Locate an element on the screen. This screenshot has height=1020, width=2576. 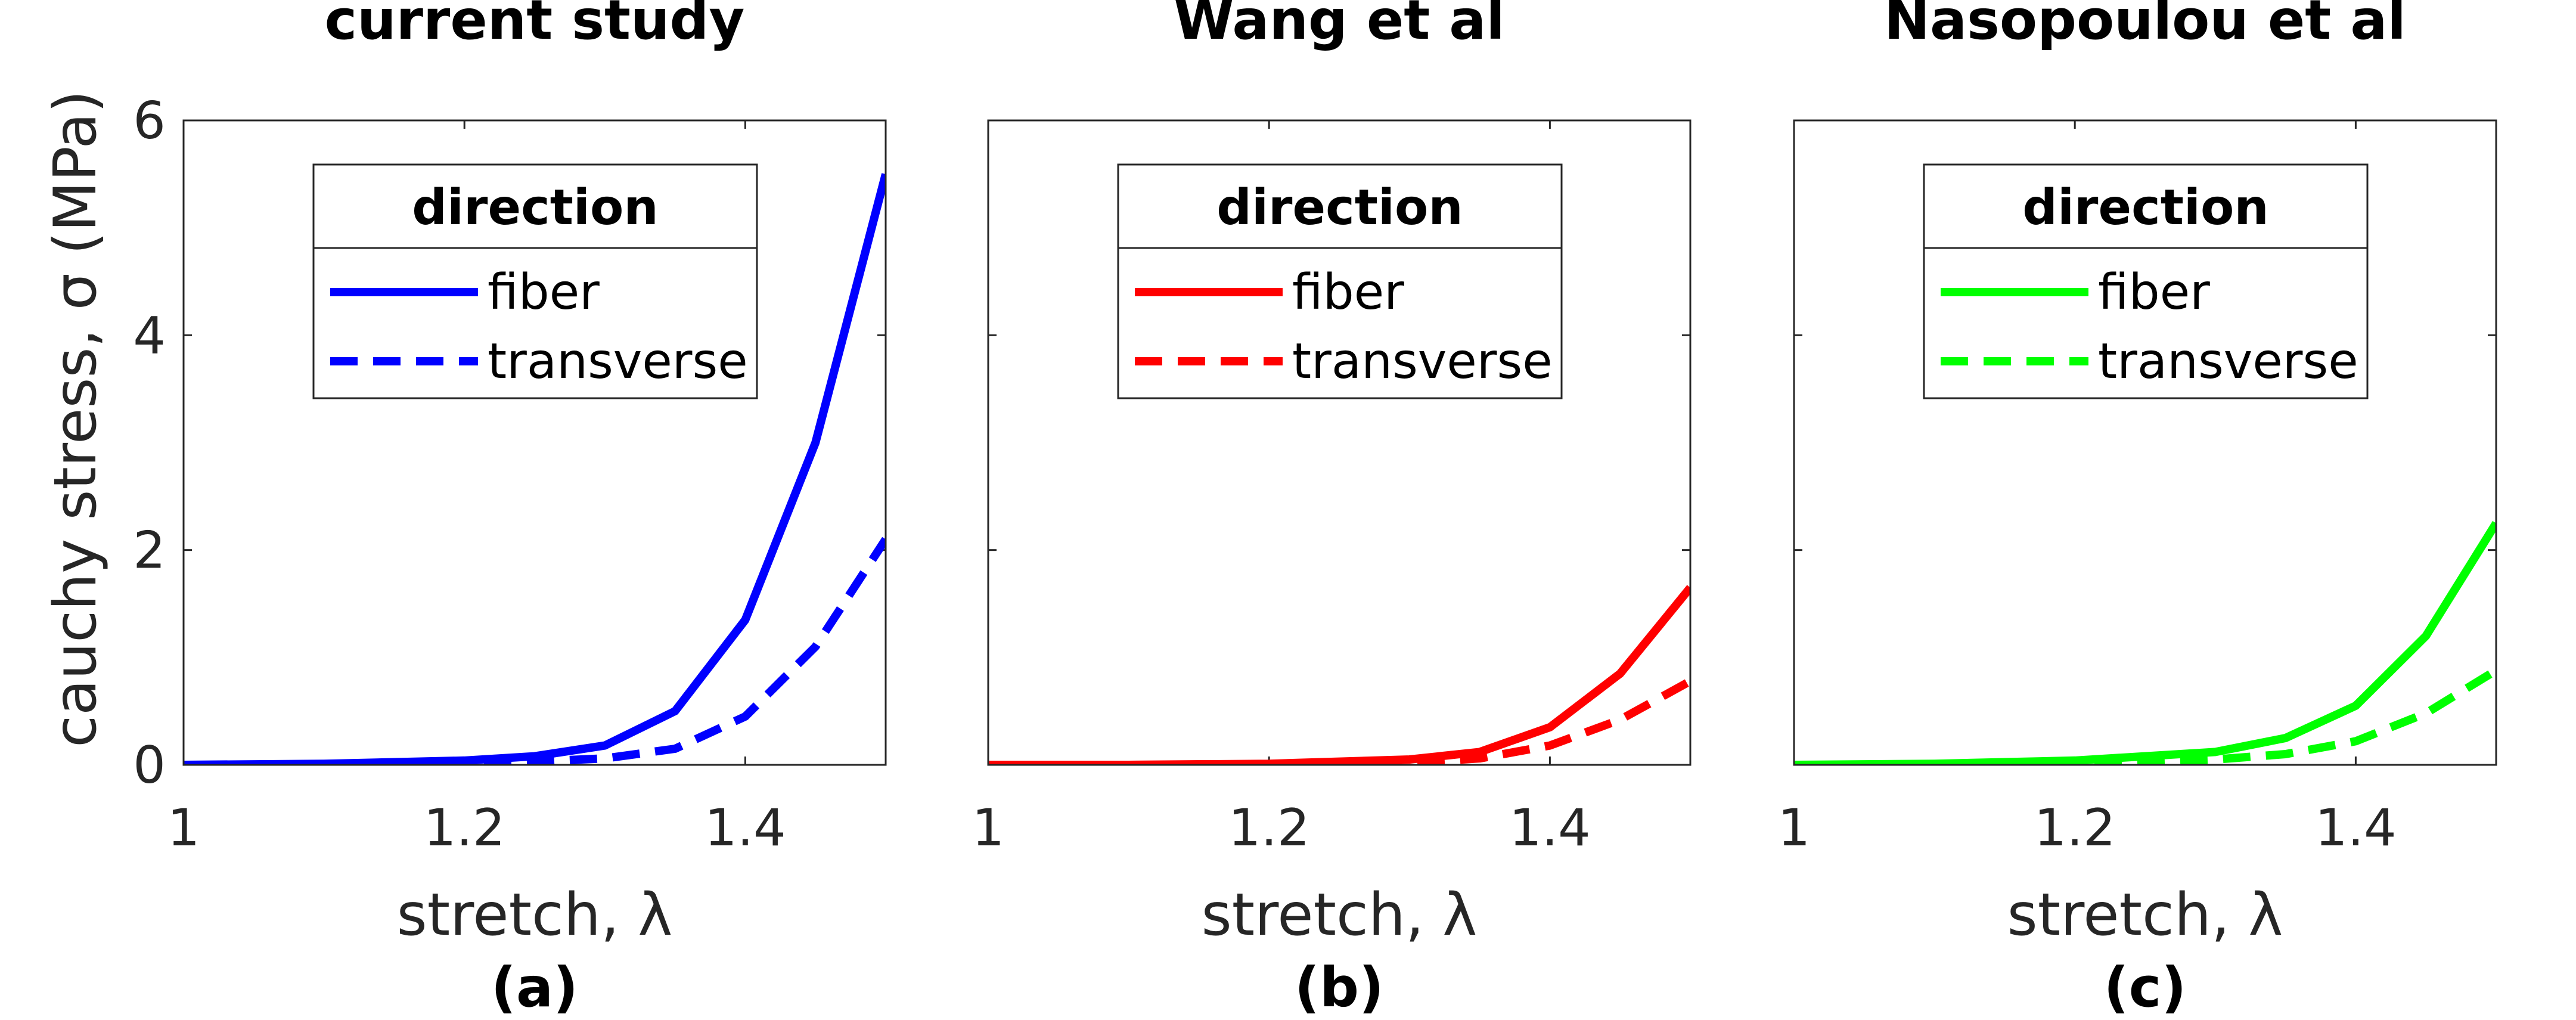
panel-label: (c) is located at coordinates (2146, 988).